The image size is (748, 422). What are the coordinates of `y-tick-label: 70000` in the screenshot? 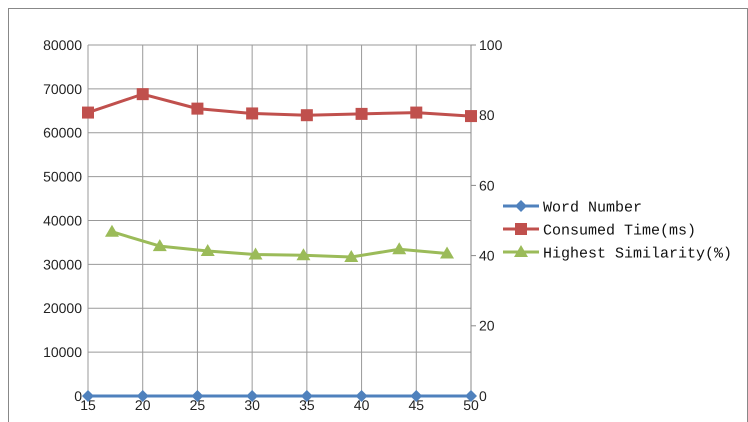 It's located at (62, 88).